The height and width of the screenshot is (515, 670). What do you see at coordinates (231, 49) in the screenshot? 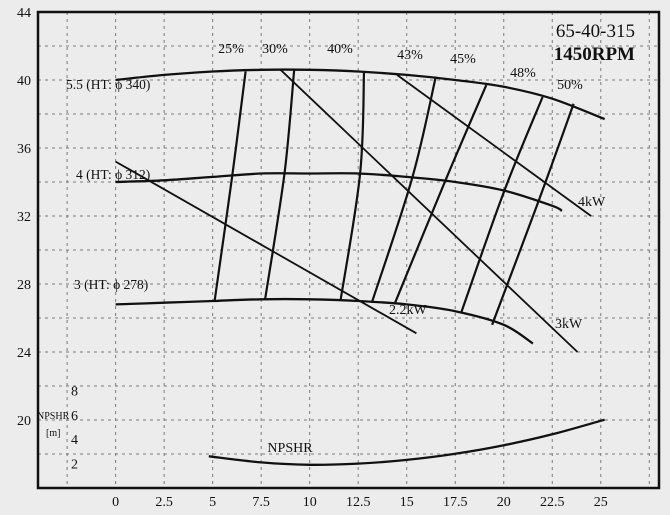
I see `efficiency-label: 25%` at bounding box center [231, 49].